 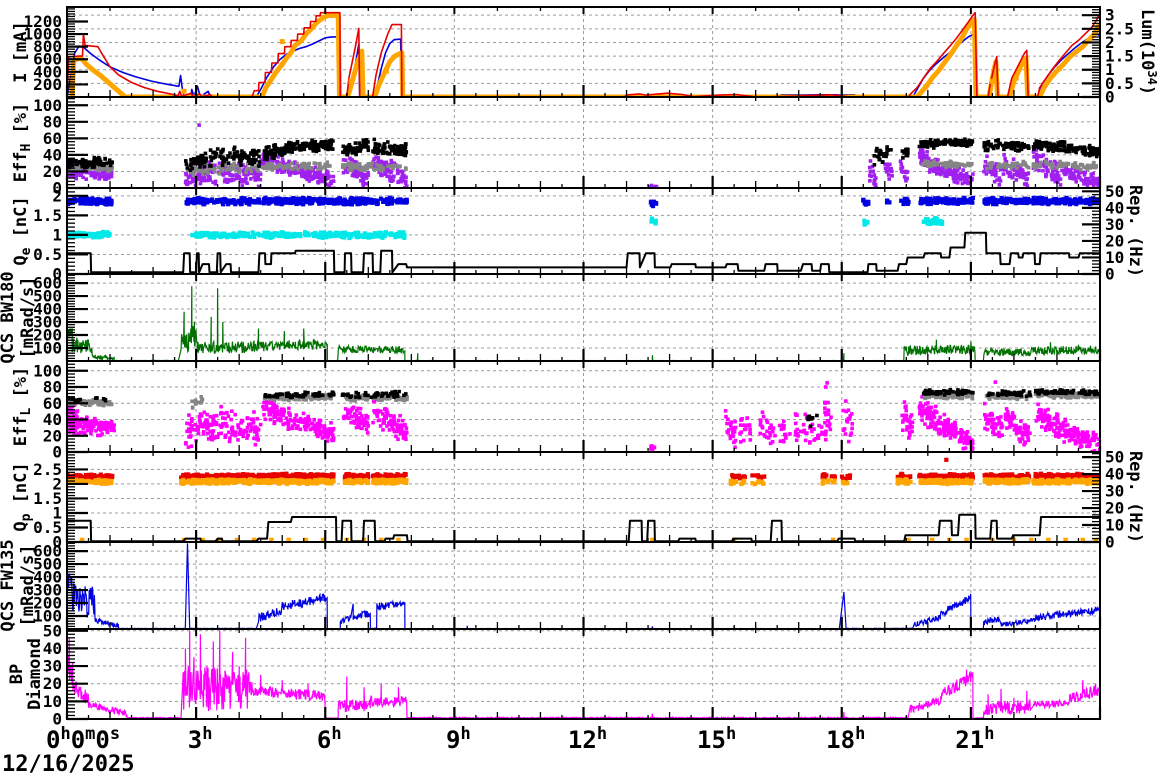 I want to click on panel-current, so click(x=583, y=52).